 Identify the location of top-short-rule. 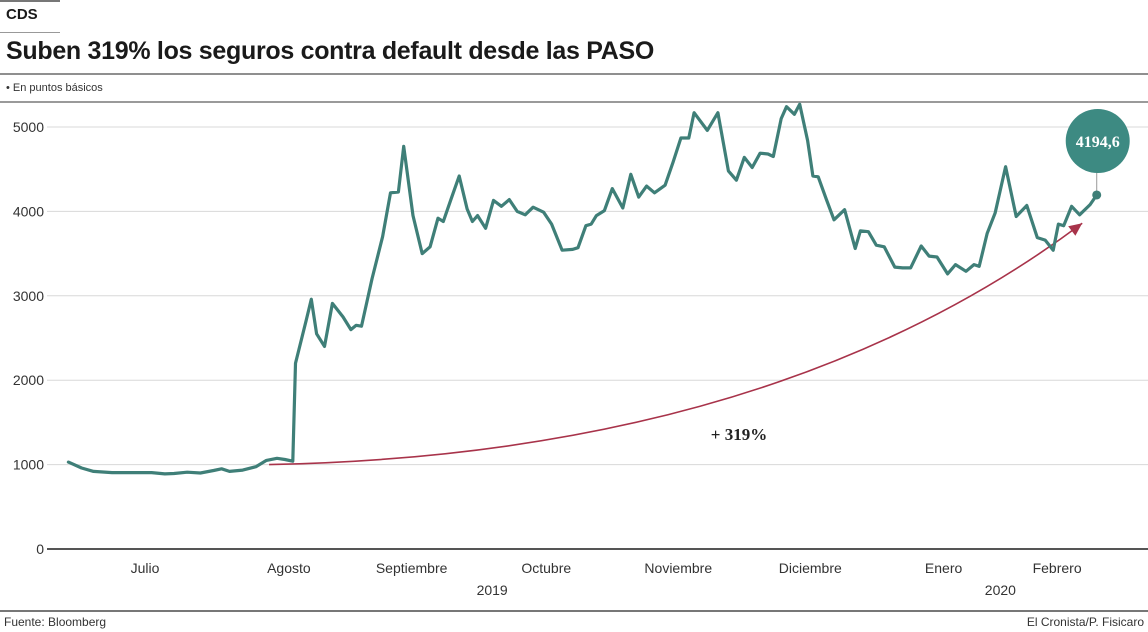
(30, 1).